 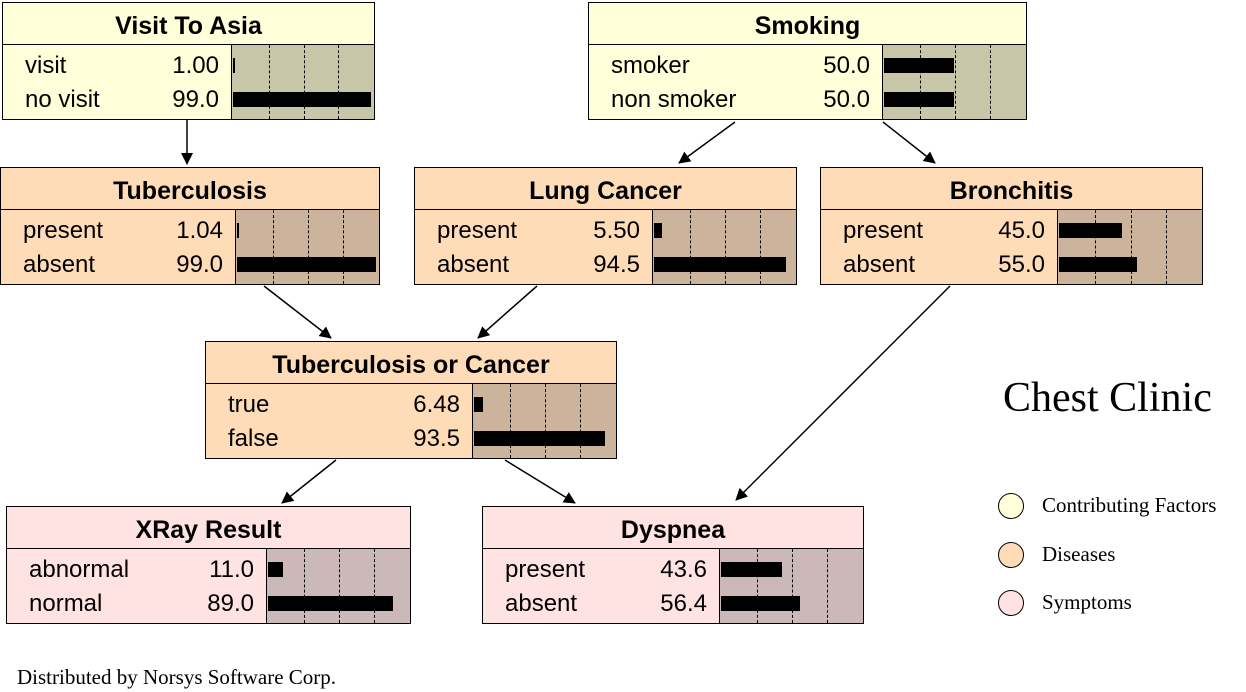 What do you see at coordinates (1107, 398) in the screenshot?
I see `diagram-title: Chest Clinic` at bounding box center [1107, 398].